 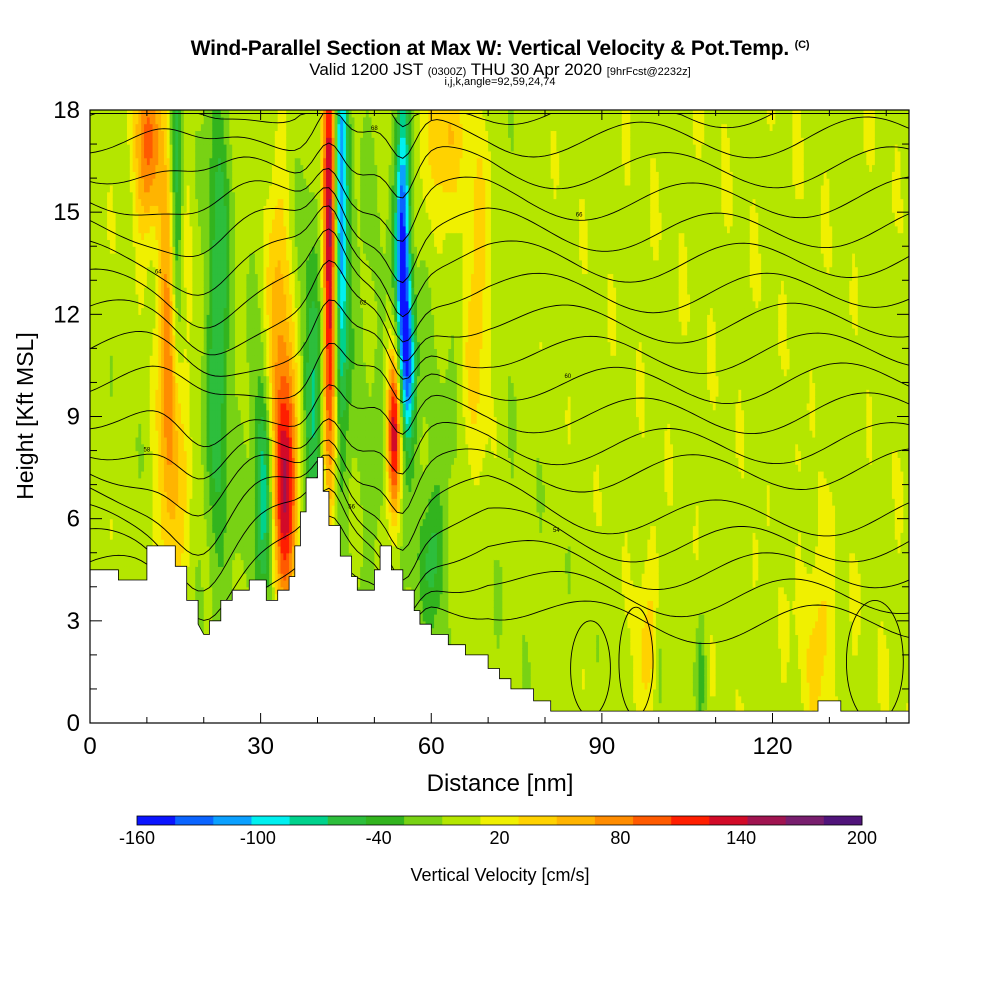 I want to click on contour-label: 60, so click(x=567, y=377).